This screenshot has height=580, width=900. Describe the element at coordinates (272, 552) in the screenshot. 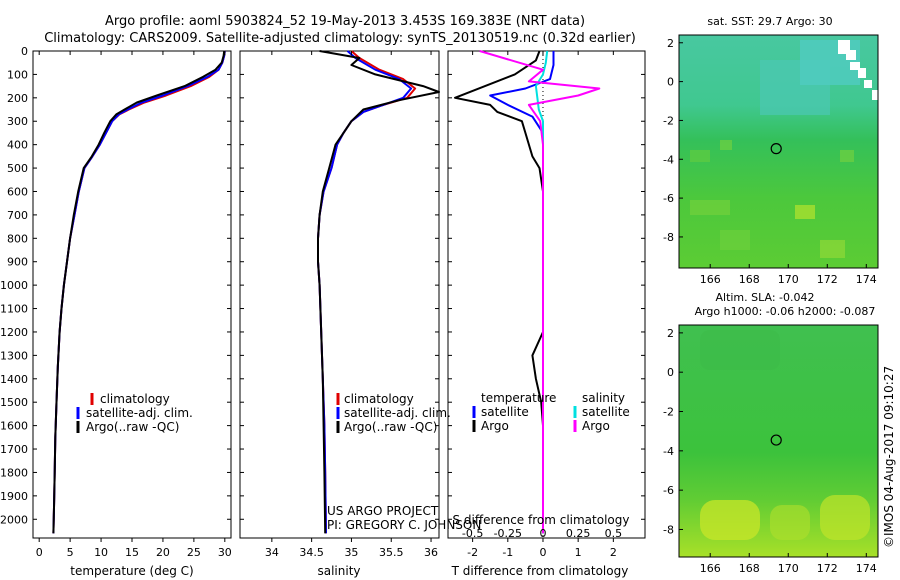

I see `x-tick-label: 34` at that location.